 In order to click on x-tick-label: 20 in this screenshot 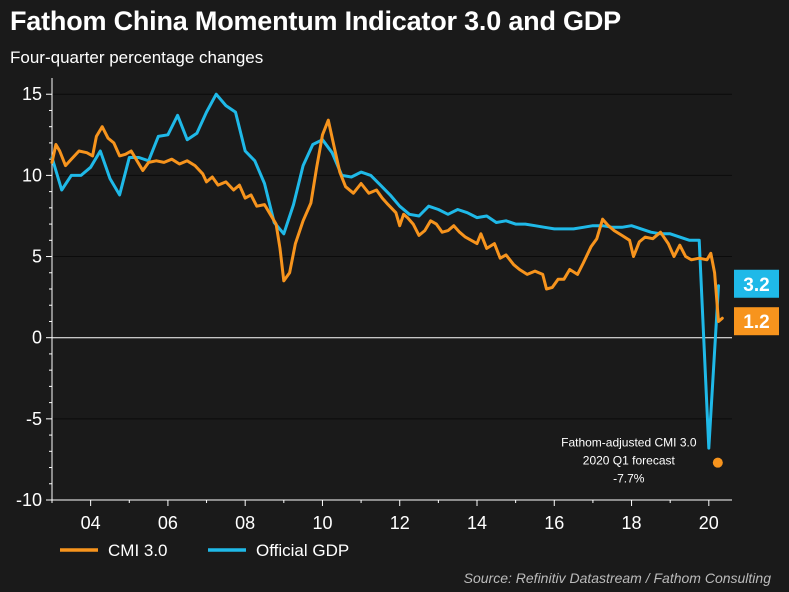, I will do `click(709, 523)`.